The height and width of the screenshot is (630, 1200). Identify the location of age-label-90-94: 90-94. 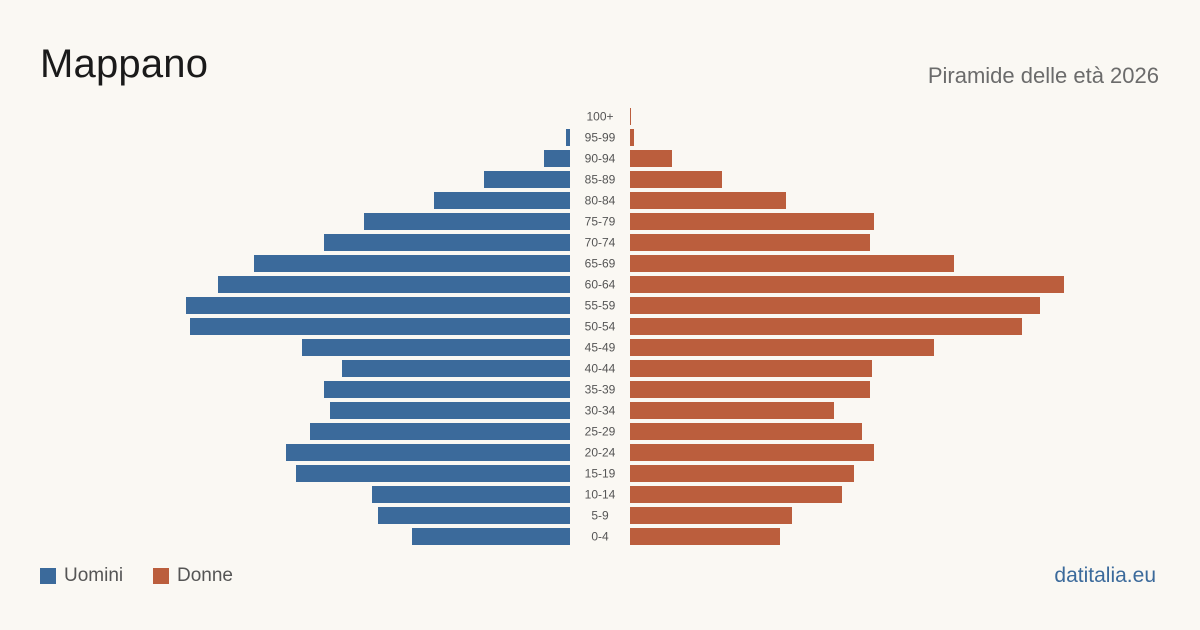
(600, 159).